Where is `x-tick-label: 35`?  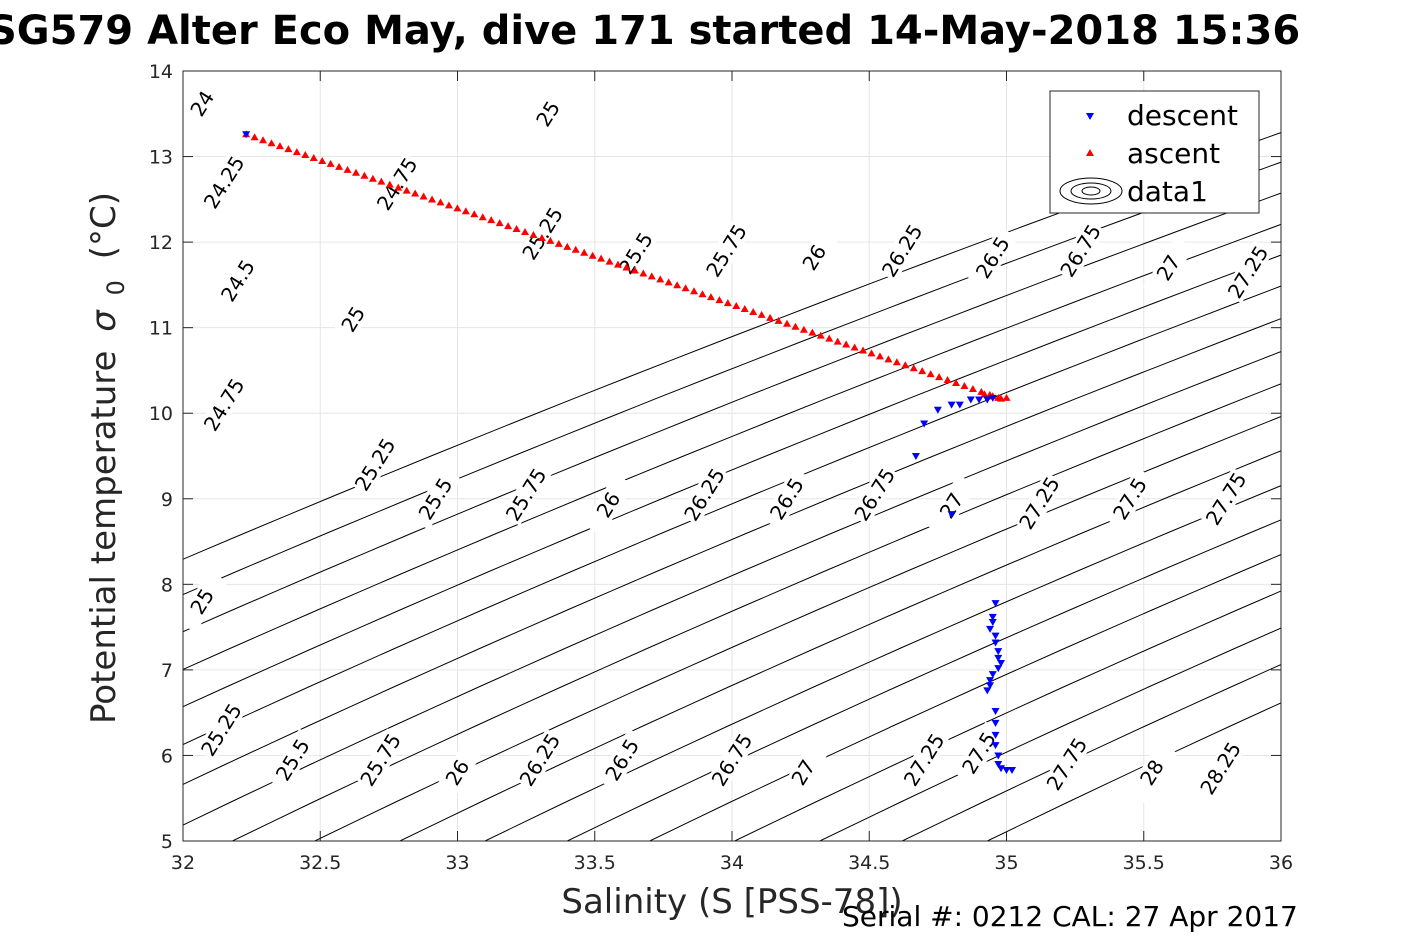 x-tick-label: 35 is located at coordinates (1006, 863).